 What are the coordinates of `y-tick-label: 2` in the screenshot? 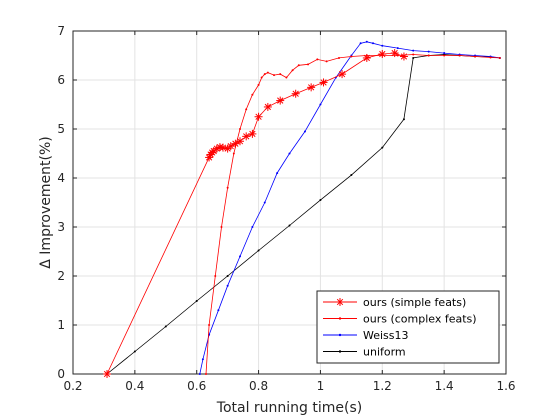 It's located at (61, 276).